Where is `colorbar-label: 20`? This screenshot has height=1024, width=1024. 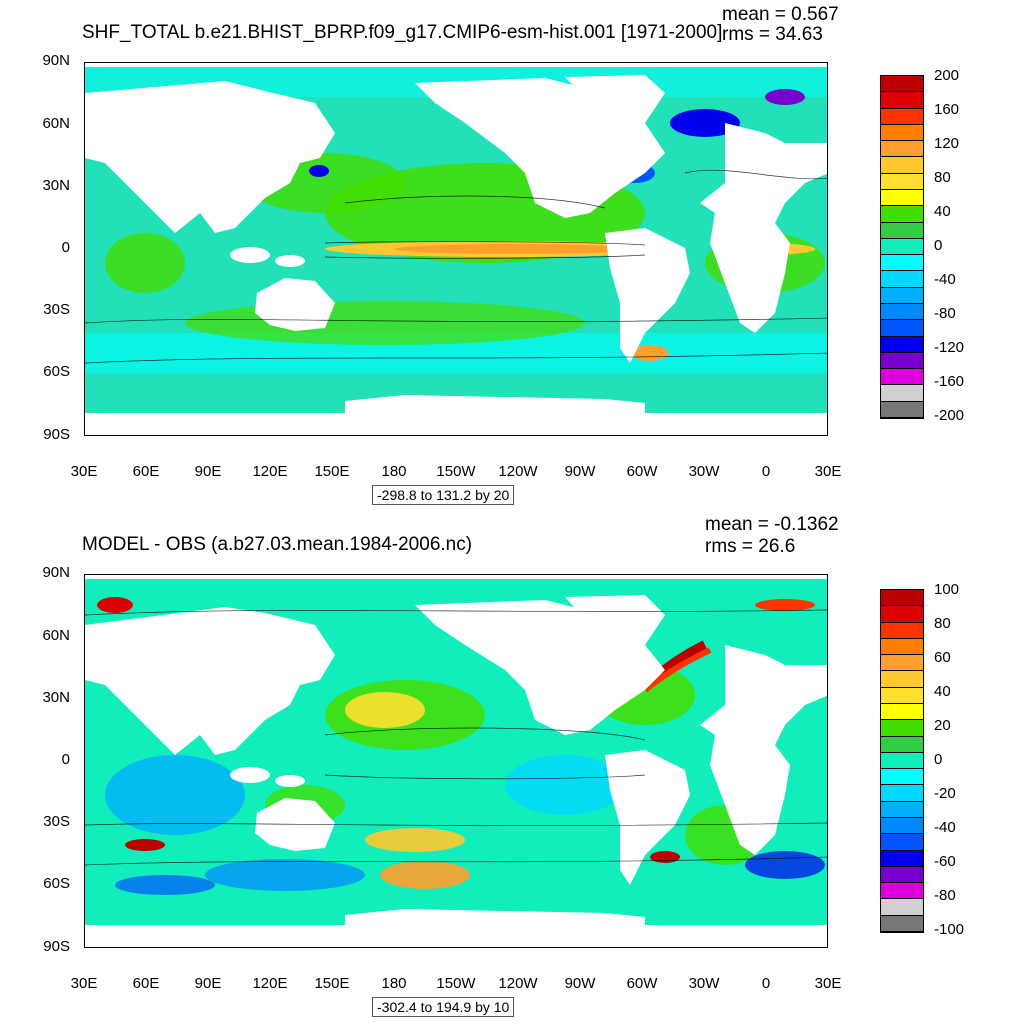 colorbar-label: 20 is located at coordinates (942, 725).